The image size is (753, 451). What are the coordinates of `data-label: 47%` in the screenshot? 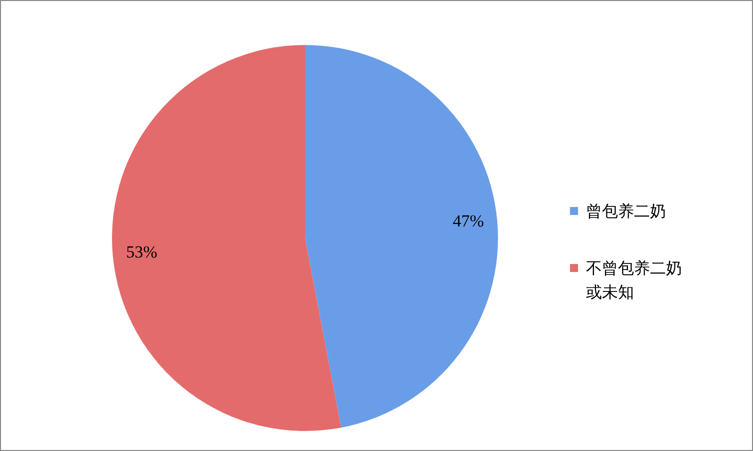 It's located at (468, 220).